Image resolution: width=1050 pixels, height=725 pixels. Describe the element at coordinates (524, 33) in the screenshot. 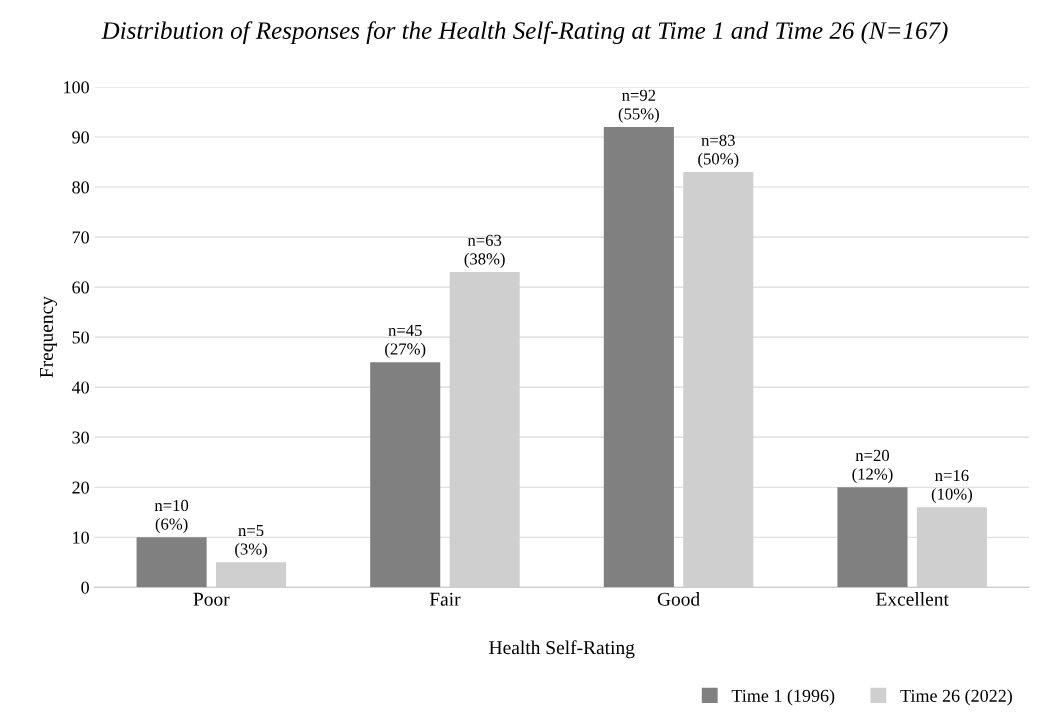

I see `chart-title: Distribution of Responses for the Health Self-Rating at Time 1 and Time 26 (N=167)` at that location.